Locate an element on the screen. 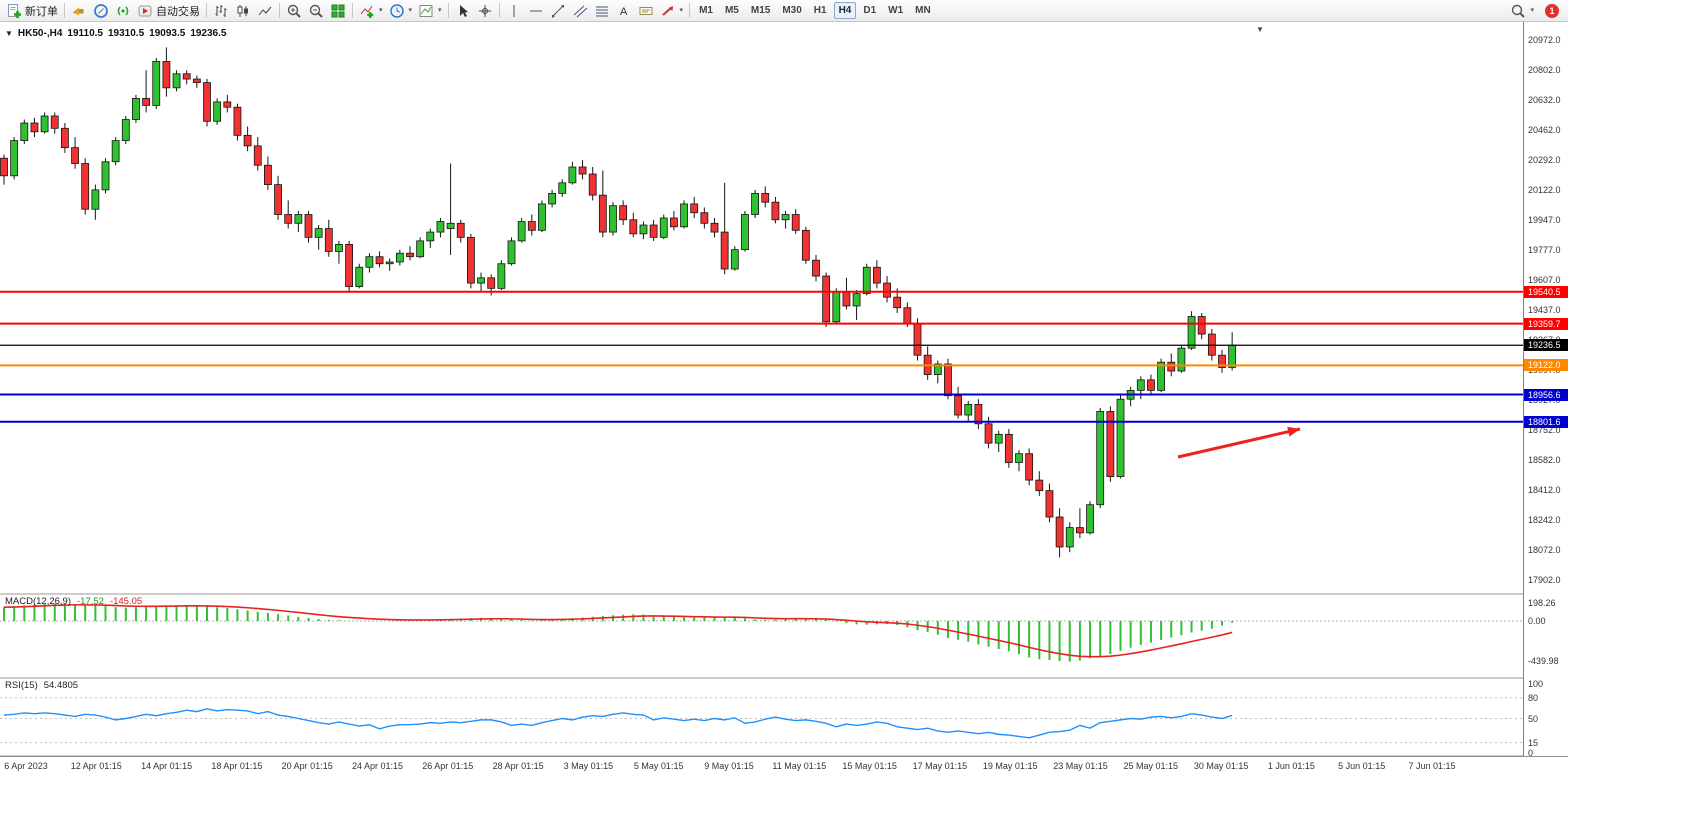 The width and height of the screenshot is (1690, 836). zoom-out-icon is located at coordinates (316, 11).